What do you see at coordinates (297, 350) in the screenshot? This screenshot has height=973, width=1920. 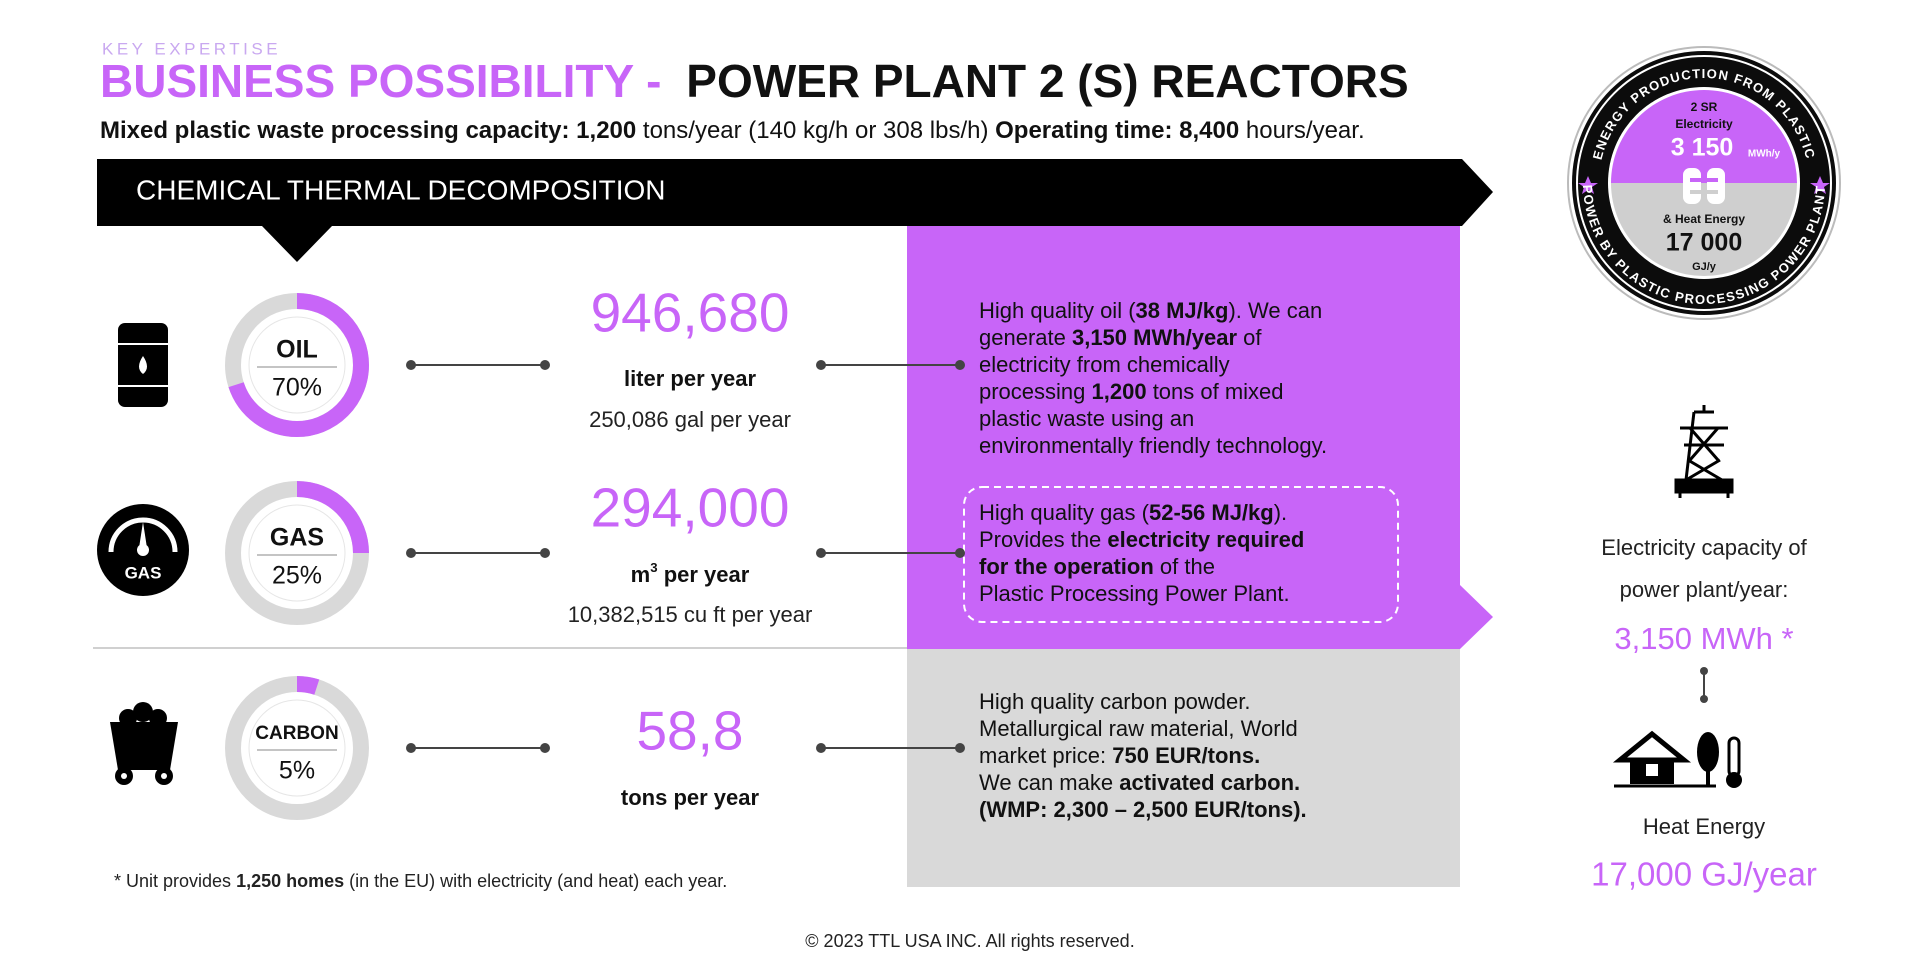 I see `product-name: OIL` at bounding box center [297, 350].